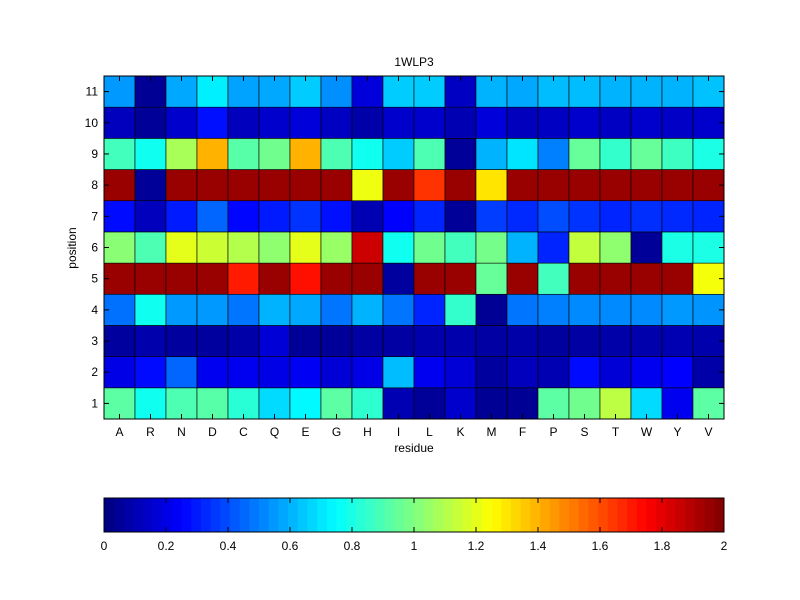 This screenshot has height=600, width=800. I want to click on heatmap-cell-11-Q, so click(274, 91).